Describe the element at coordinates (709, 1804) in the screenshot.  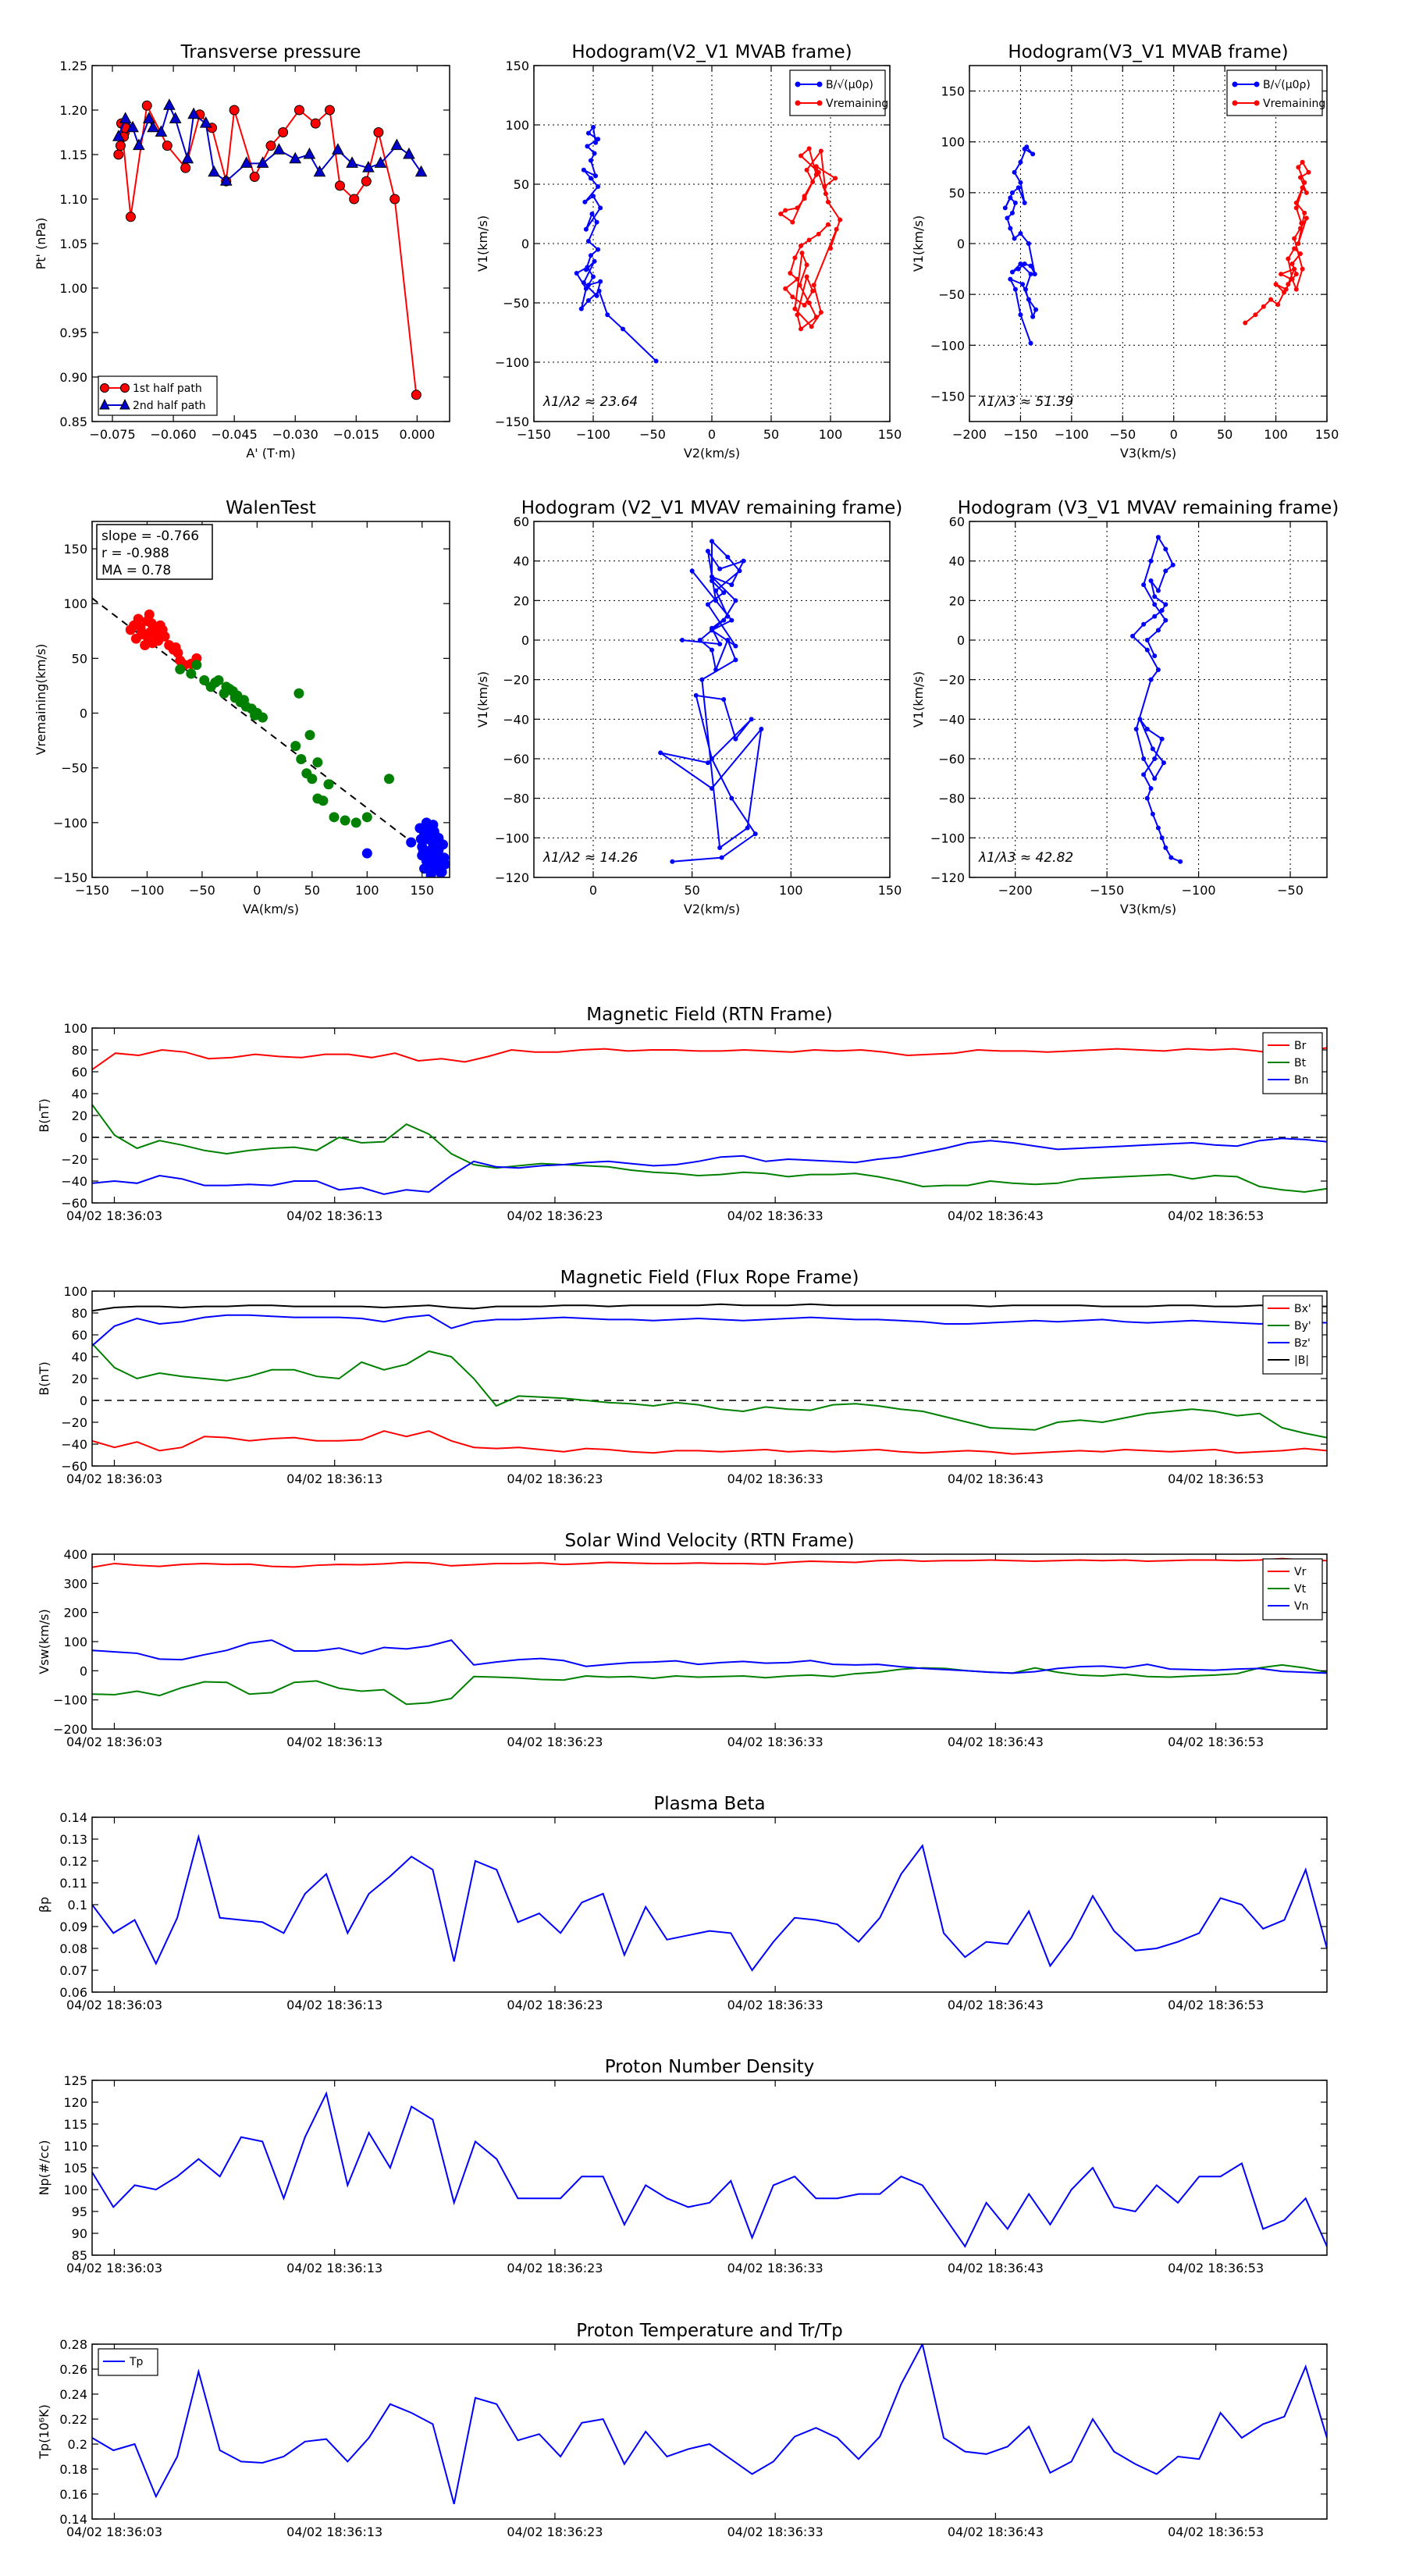
I see `chart-title: Plasma Beta` at that location.